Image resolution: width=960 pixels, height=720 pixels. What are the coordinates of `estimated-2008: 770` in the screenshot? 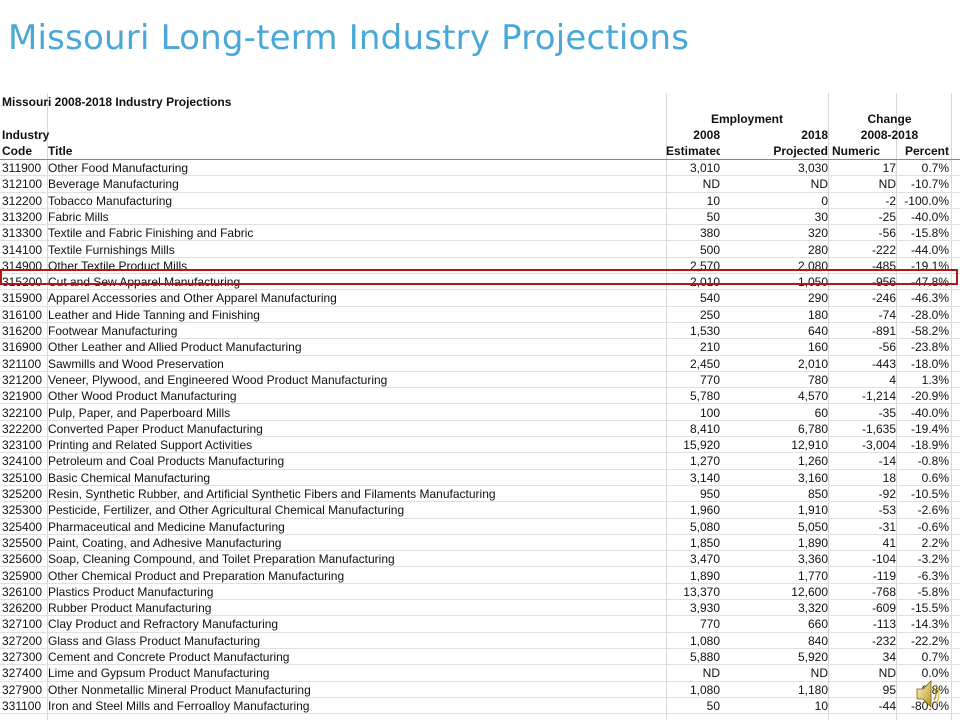 It's located at (709, 379).